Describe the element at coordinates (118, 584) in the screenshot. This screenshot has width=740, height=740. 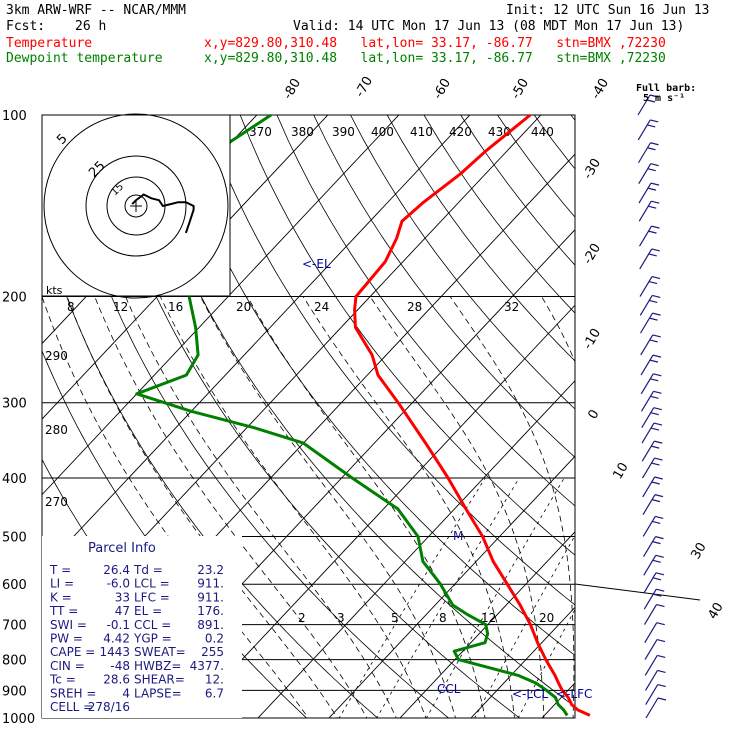
I see `parcel-info-value: -6.0` at that location.